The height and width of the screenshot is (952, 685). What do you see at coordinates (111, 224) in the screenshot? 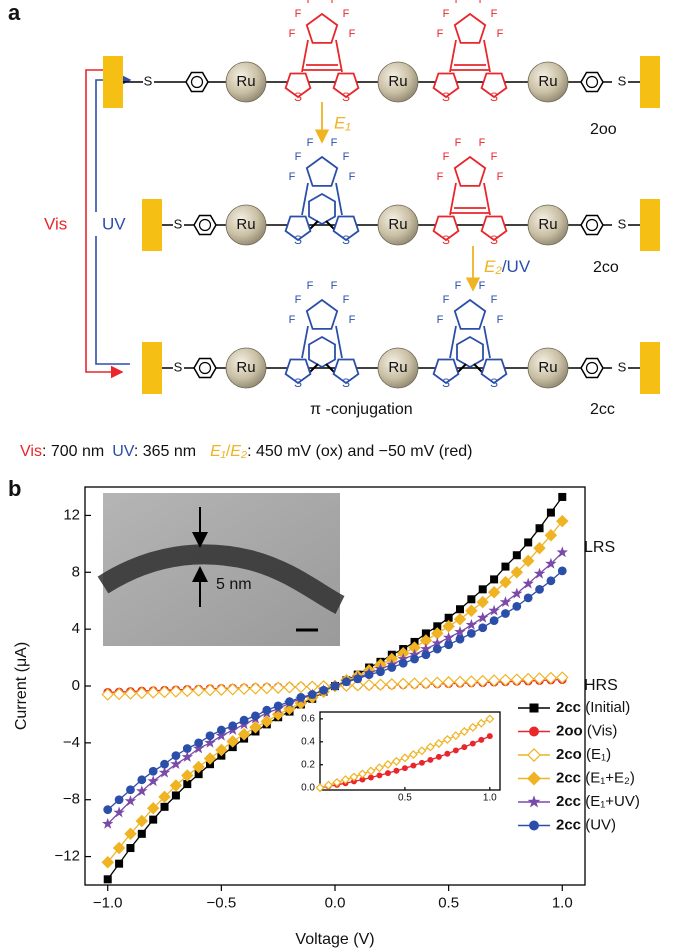
I see `label-bg` at bounding box center [111, 224].